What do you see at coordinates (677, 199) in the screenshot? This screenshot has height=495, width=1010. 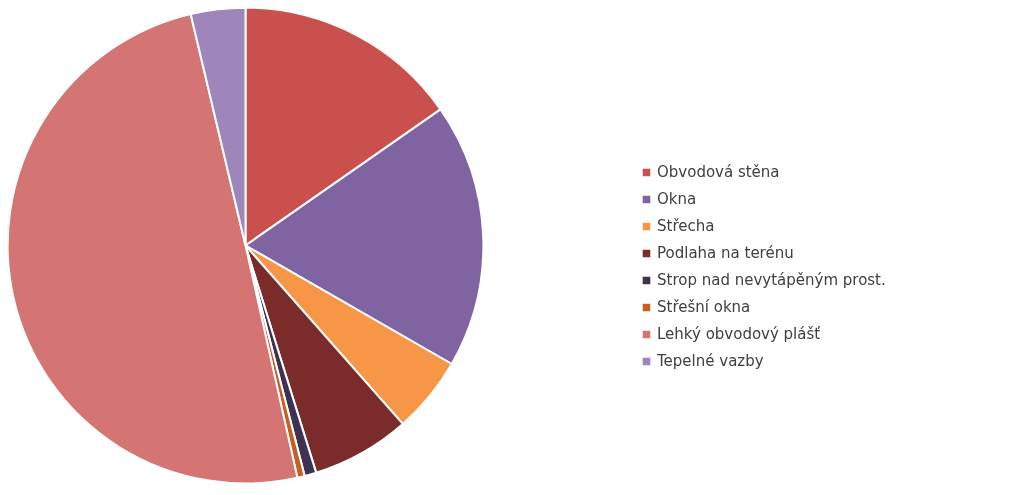 I see `legend-label: Okna` at bounding box center [677, 199].